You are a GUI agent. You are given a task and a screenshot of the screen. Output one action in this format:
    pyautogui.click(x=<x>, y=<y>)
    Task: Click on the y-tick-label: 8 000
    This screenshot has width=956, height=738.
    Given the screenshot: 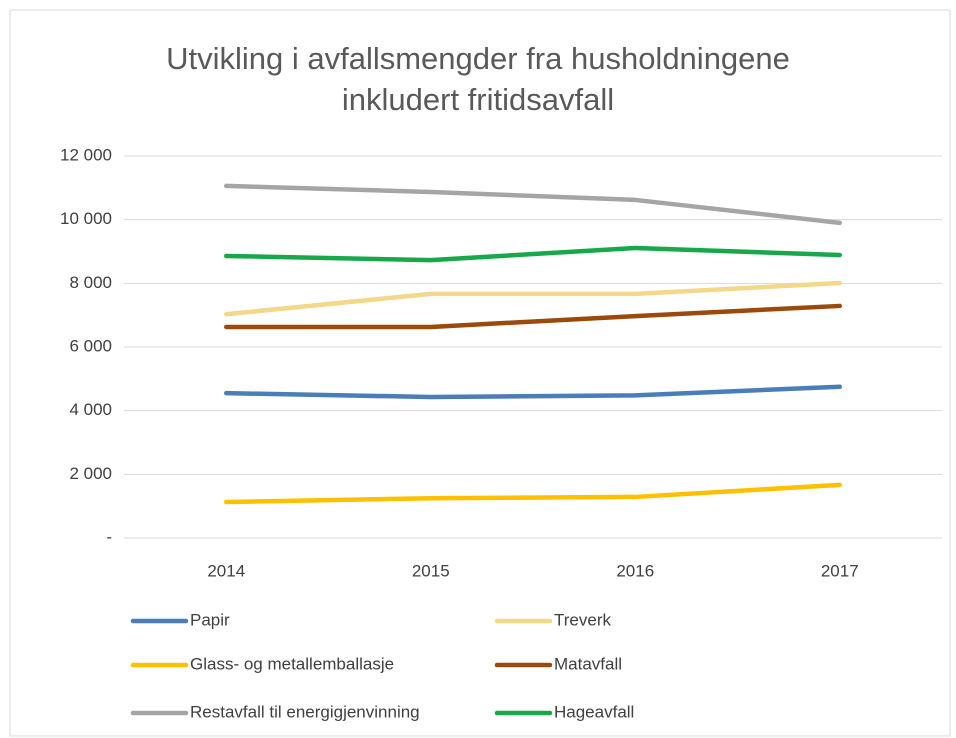 What is the action you would take?
    pyautogui.click(x=90, y=282)
    